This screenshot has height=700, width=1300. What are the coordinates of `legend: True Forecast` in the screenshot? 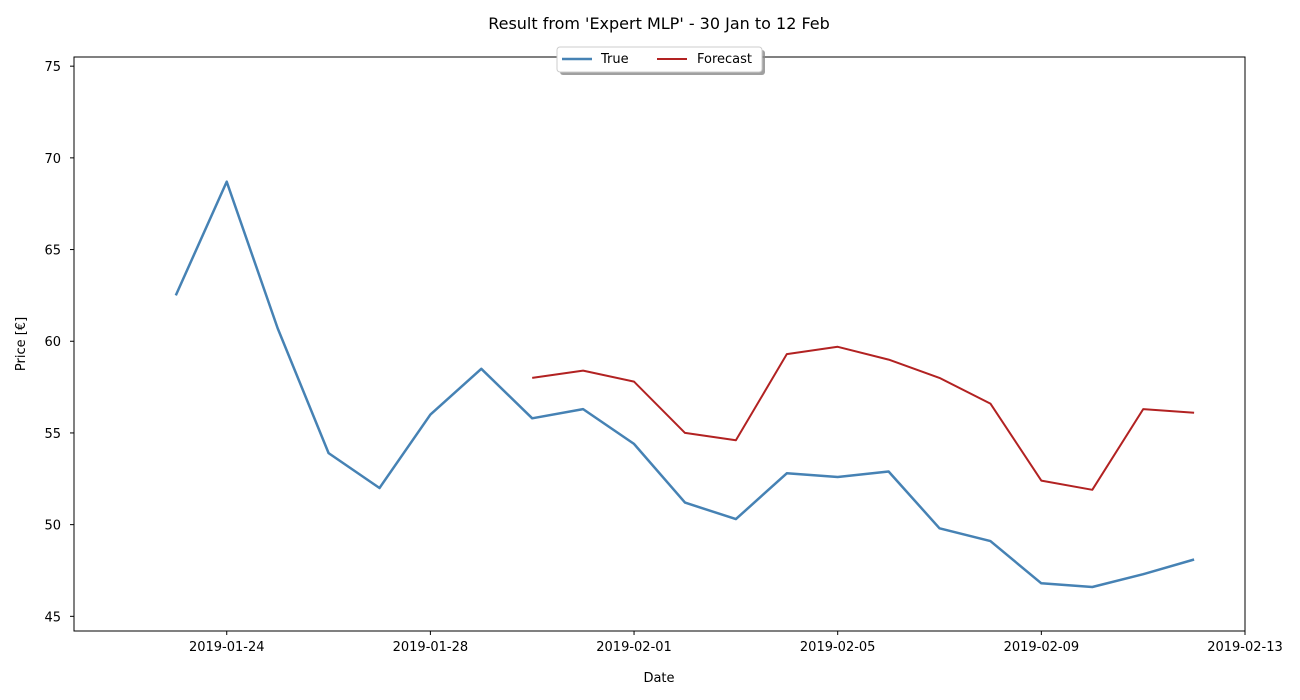 It's located at (660, 60).